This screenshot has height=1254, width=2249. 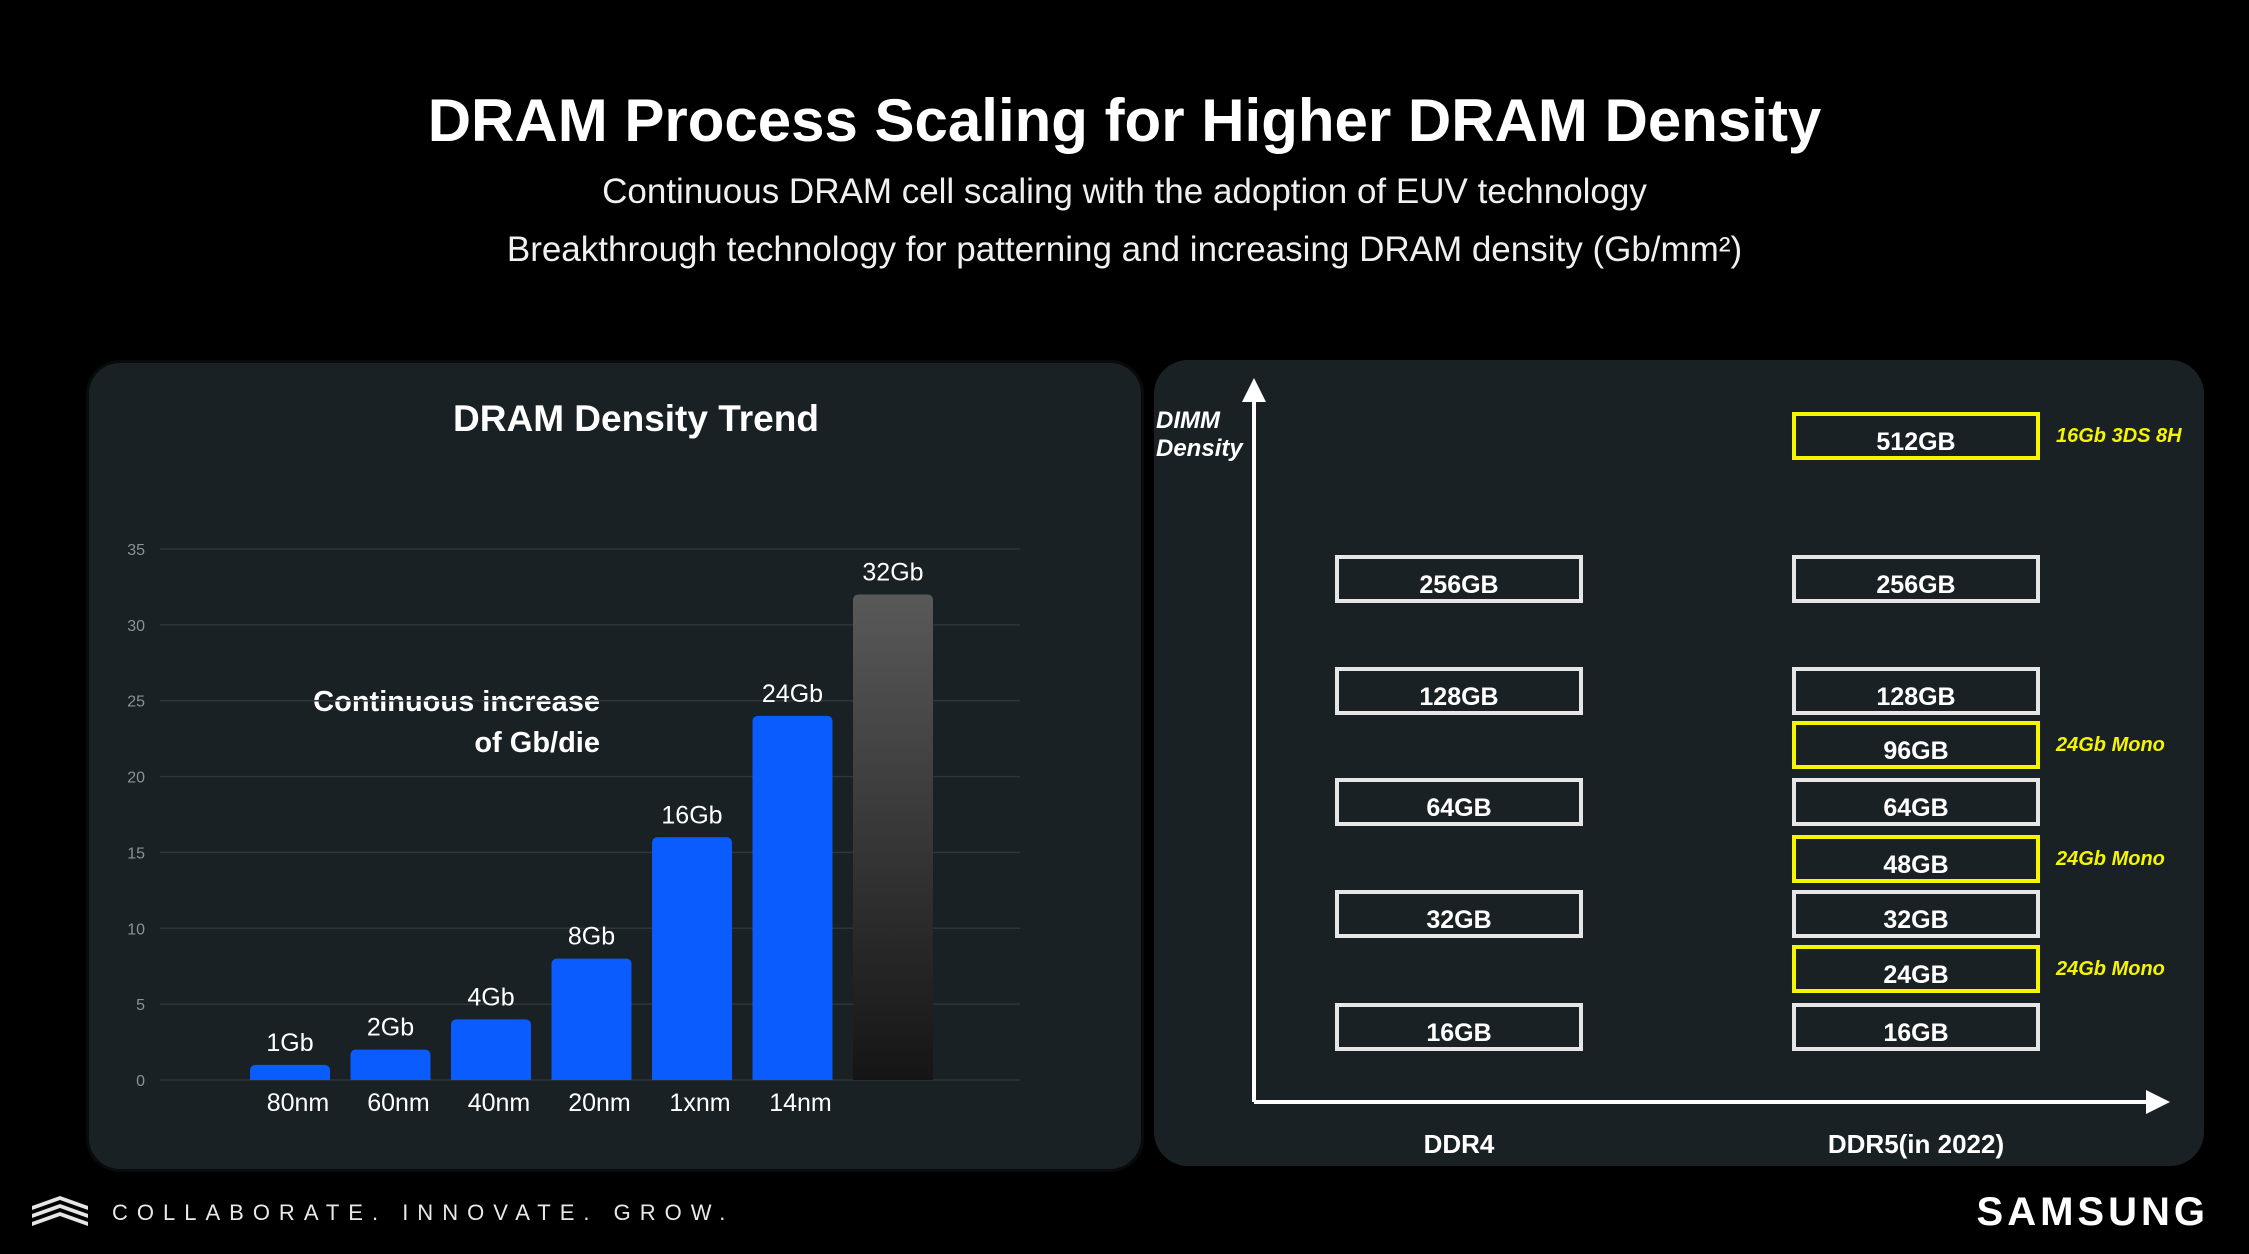 I want to click on y-tick-label: 20, so click(x=136, y=778).